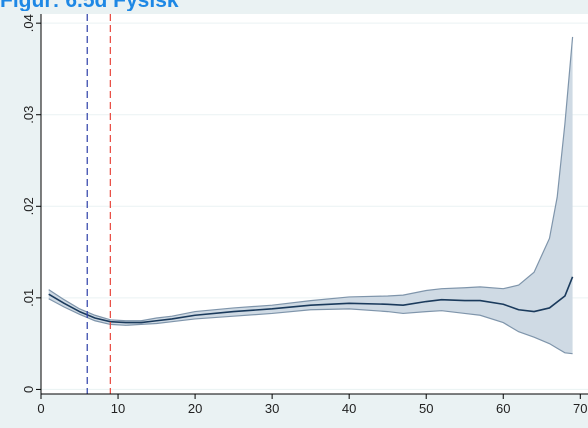 The height and width of the screenshot is (428, 588). I want to click on series-line-layer, so click(311, 300).